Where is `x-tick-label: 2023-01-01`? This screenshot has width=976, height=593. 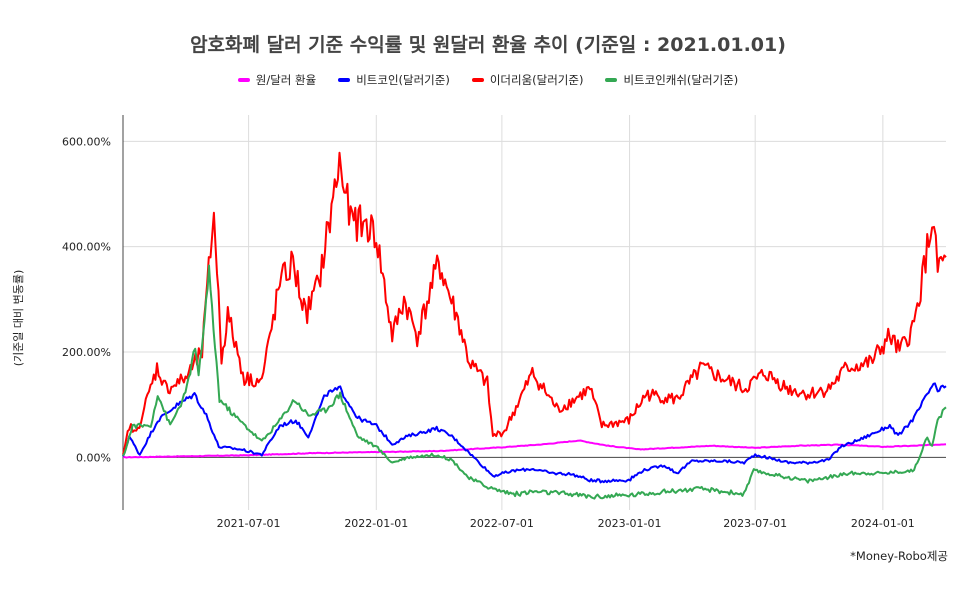
x-tick-label: 2023-01-01 is located at coordinates (630, 523).